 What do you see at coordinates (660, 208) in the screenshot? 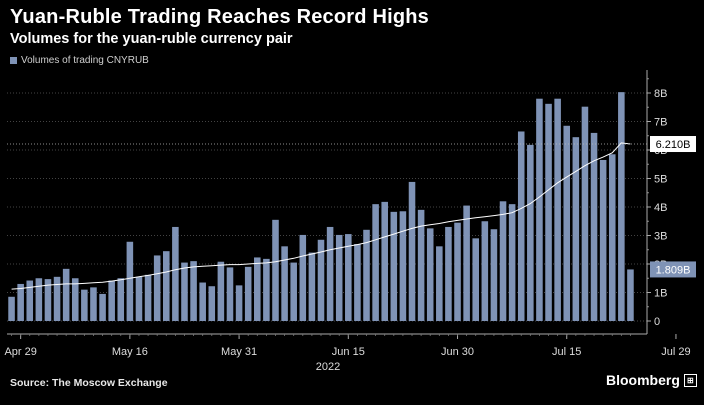
I see `y-tick-label: 4B` at bounding box center [660, 208].